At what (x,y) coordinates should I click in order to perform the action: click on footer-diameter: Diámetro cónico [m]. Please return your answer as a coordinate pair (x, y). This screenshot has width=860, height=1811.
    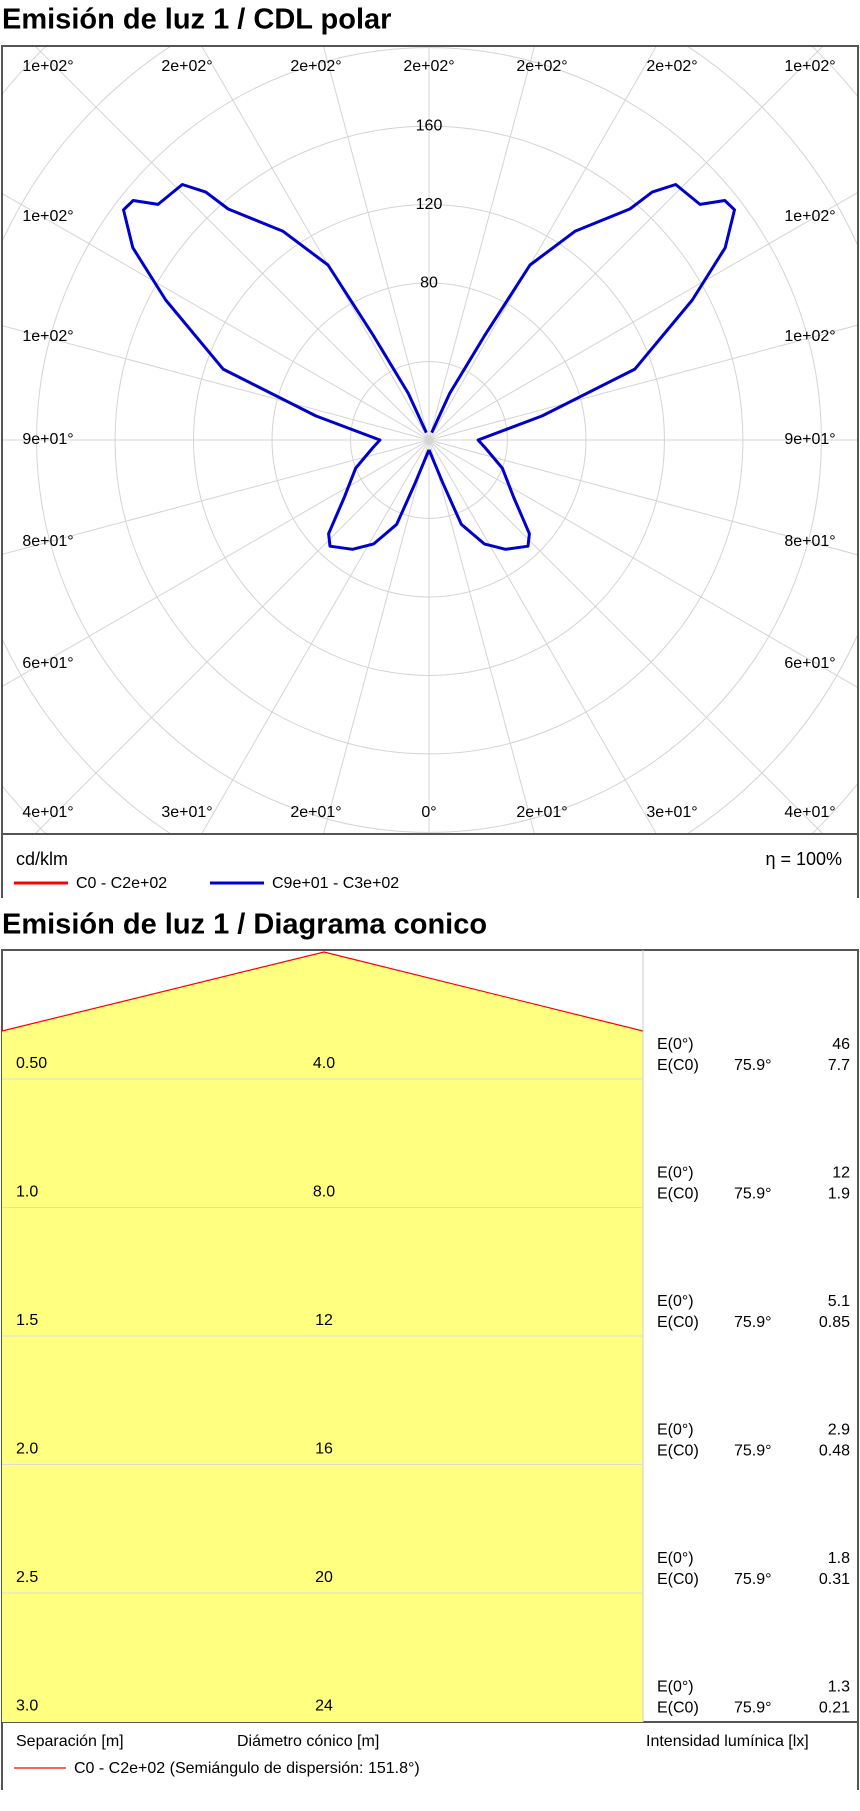
    Looking at the image, I should click on (308, 1741).